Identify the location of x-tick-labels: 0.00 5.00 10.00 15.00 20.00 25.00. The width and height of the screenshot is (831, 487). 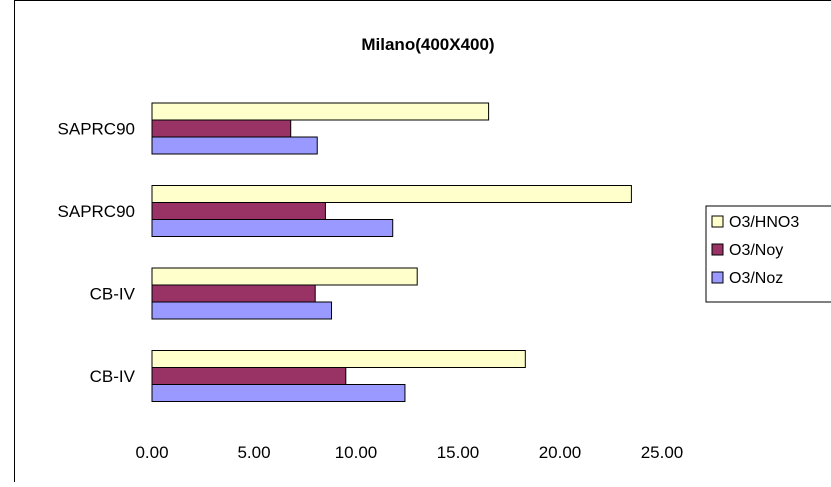
(409, 452).